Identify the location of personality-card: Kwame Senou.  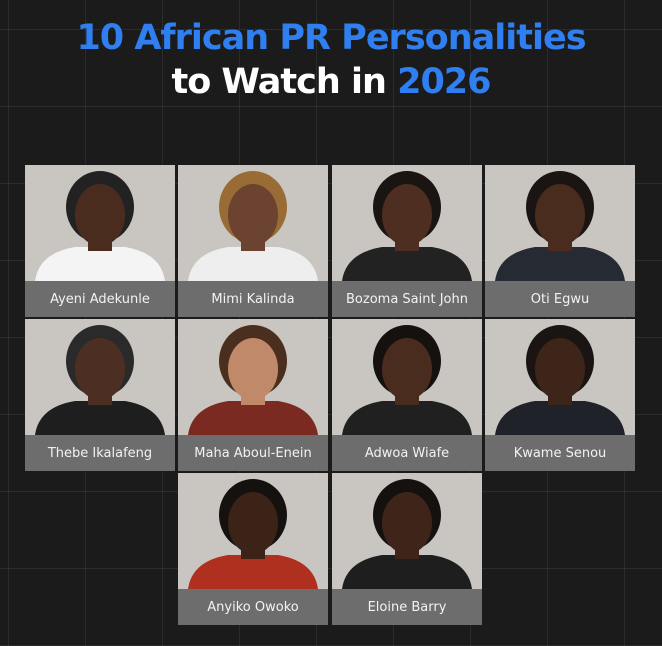
(560, 395).